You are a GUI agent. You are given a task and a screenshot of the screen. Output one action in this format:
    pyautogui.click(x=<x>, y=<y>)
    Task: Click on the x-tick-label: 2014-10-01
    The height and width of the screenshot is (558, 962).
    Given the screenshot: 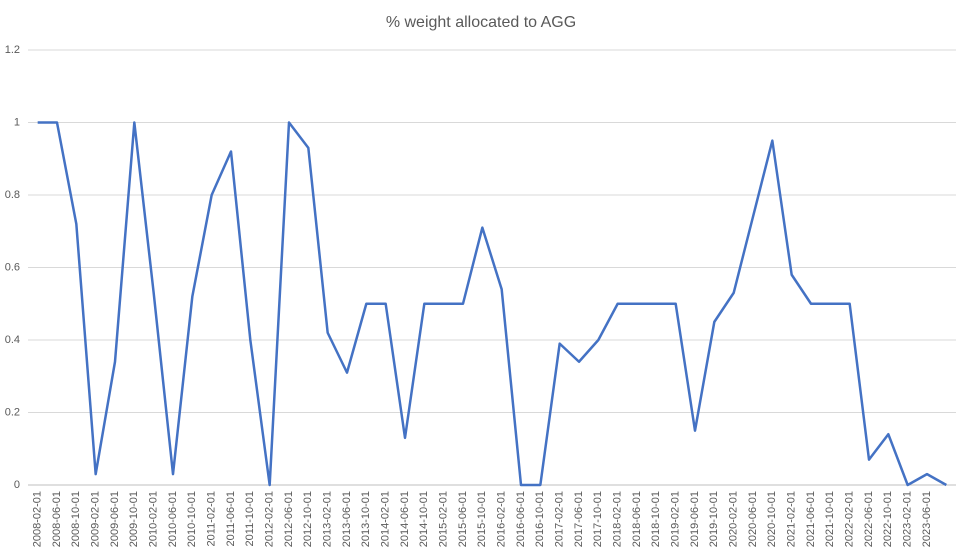 What is the action you would take?
    pyautogui.click(x=424, y=519)
    